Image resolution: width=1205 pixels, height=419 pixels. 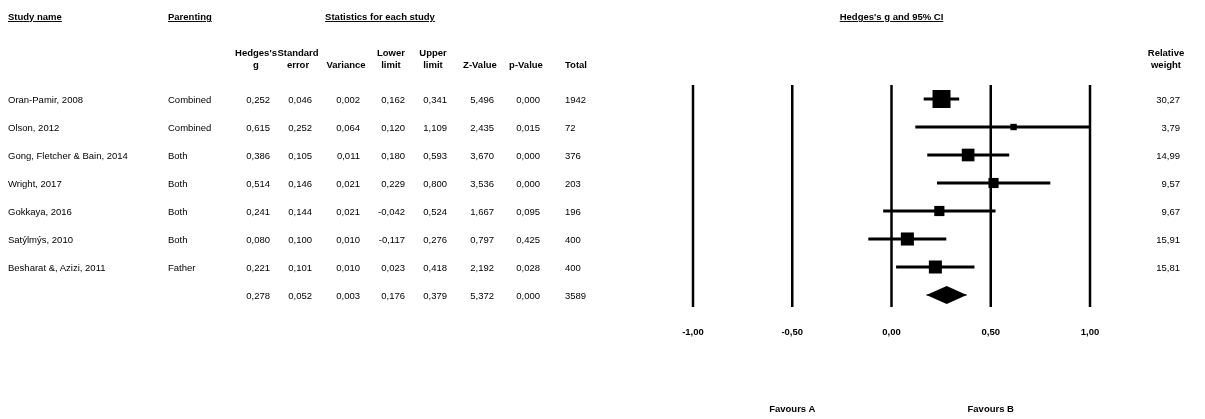 I want to click on text: 2,435, so click(x=482, y=127).